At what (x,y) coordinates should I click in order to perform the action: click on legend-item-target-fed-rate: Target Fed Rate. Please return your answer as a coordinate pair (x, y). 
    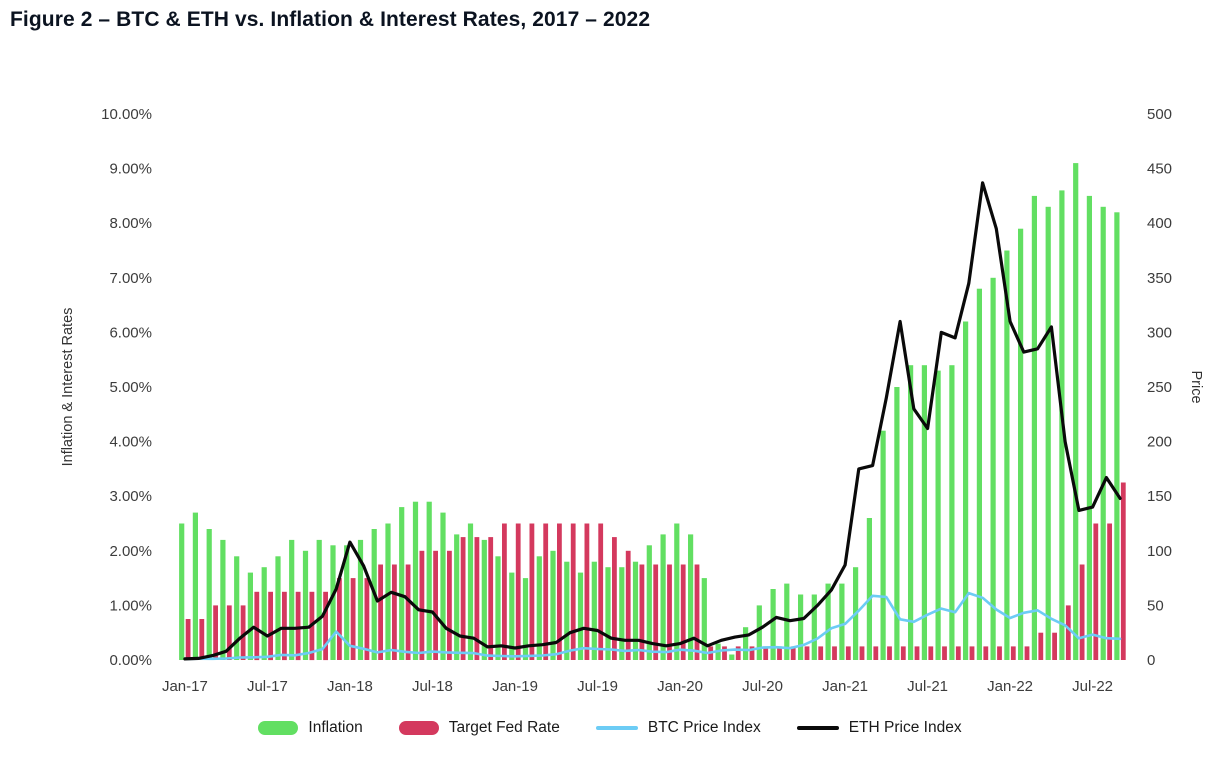
    Looking at the image, I should click on (479, 728).